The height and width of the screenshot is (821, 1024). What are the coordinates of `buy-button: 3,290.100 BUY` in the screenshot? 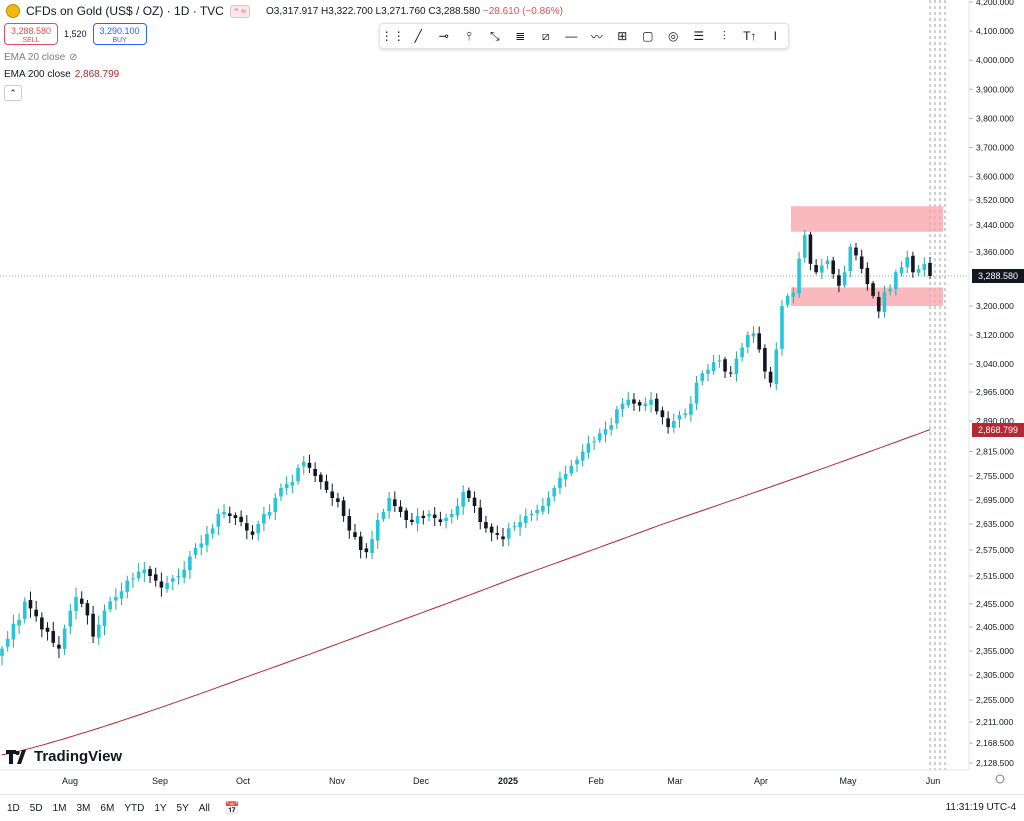 It's located at (119, 34).